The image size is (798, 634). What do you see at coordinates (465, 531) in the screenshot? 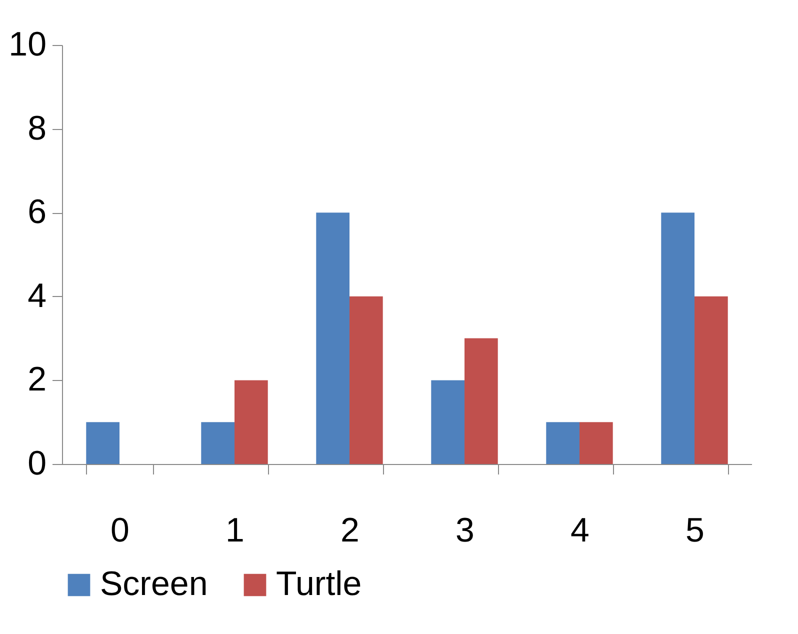
I see `x-tick-label: 3` at bounding box center [465, 531].